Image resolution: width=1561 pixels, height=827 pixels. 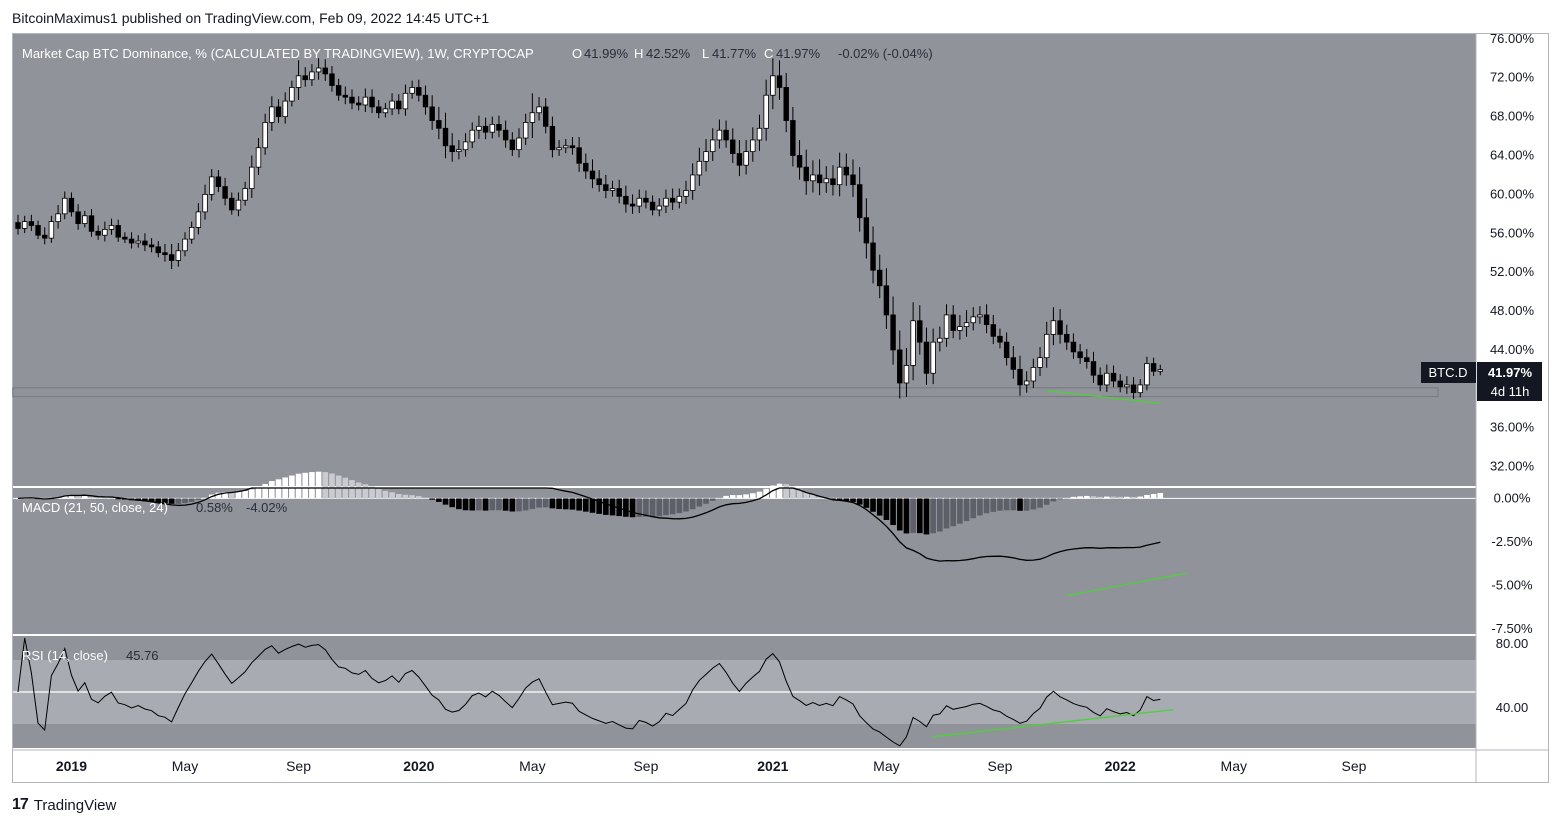 What do you see at coordinates (1512, 193) in the screenshot?
I see `price-y-tick: 60.00%` at bounding box center [1512, 193].